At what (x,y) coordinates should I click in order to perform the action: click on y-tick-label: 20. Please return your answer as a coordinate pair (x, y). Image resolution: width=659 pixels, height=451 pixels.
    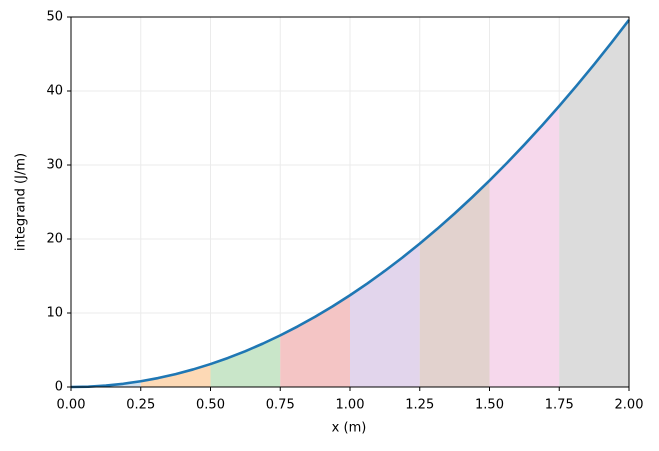
    Looking at the image, I should click on (54, 239).